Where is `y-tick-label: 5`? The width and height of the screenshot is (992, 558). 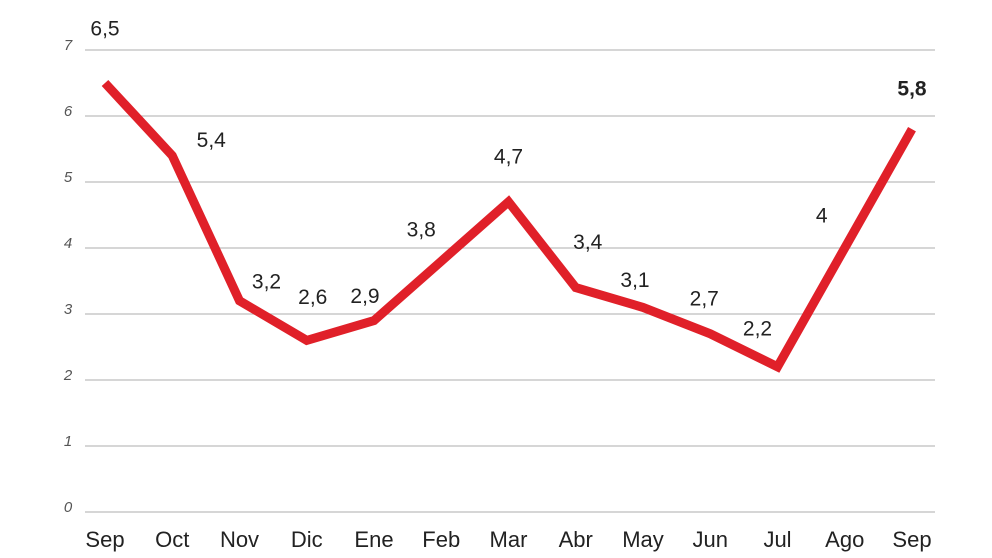 y-tick-label: 5 is located at coordinates (68, 177).